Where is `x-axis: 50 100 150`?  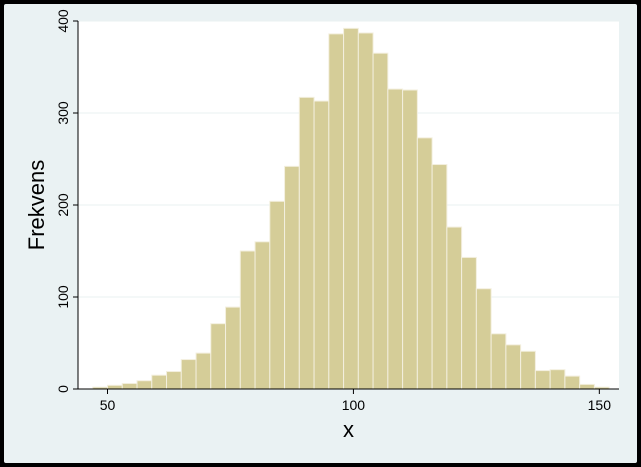 x-axis: 50 100 150 is located at coordinates (348, 400).